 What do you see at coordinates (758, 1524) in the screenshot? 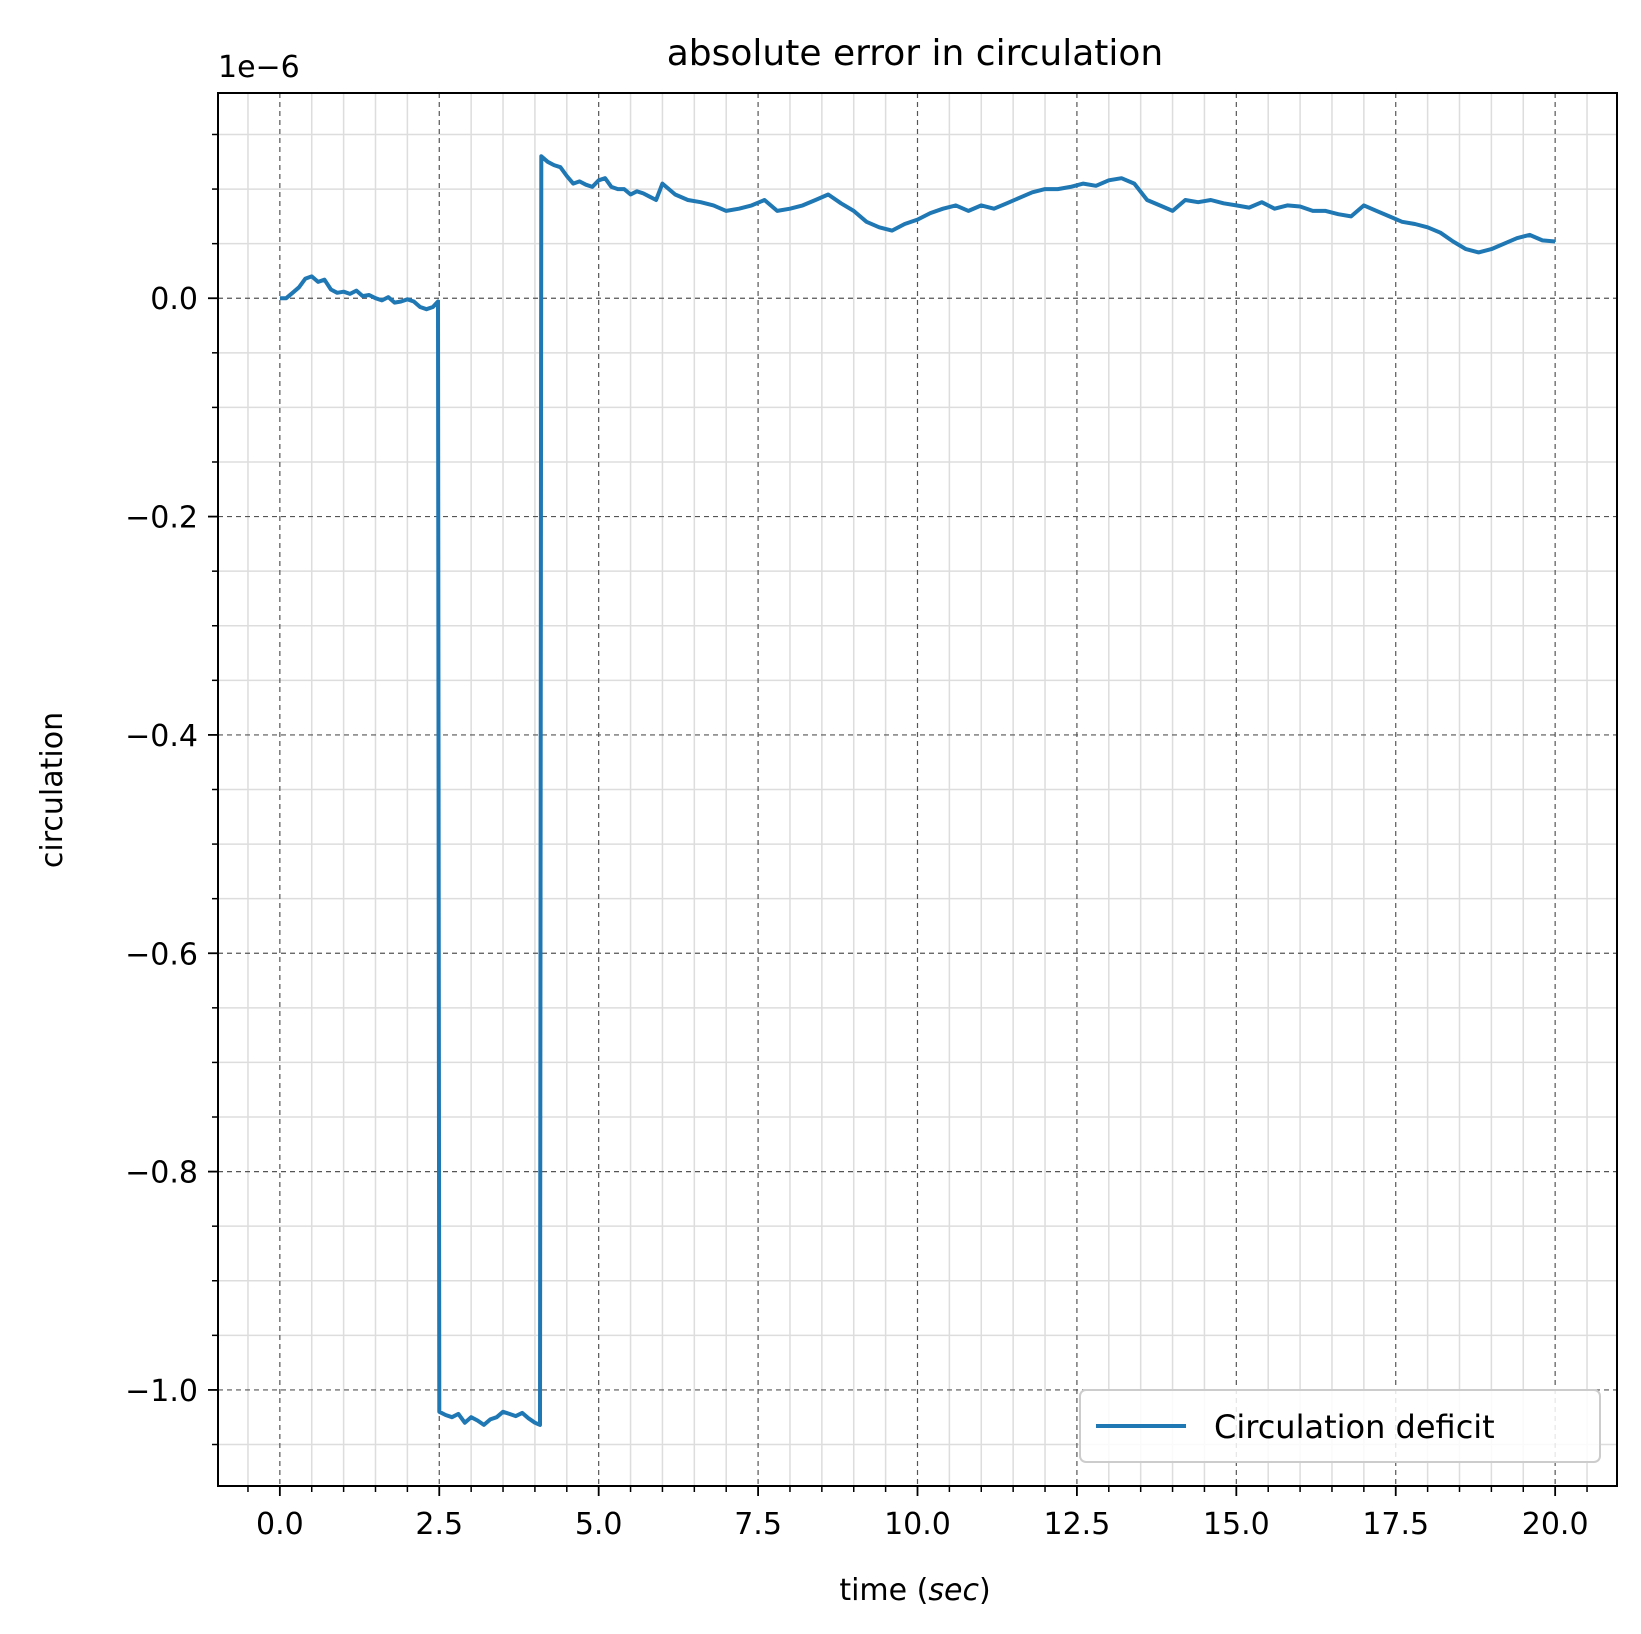
I see `x-tick-label: 7.5` at bounding box center [758, 1524].